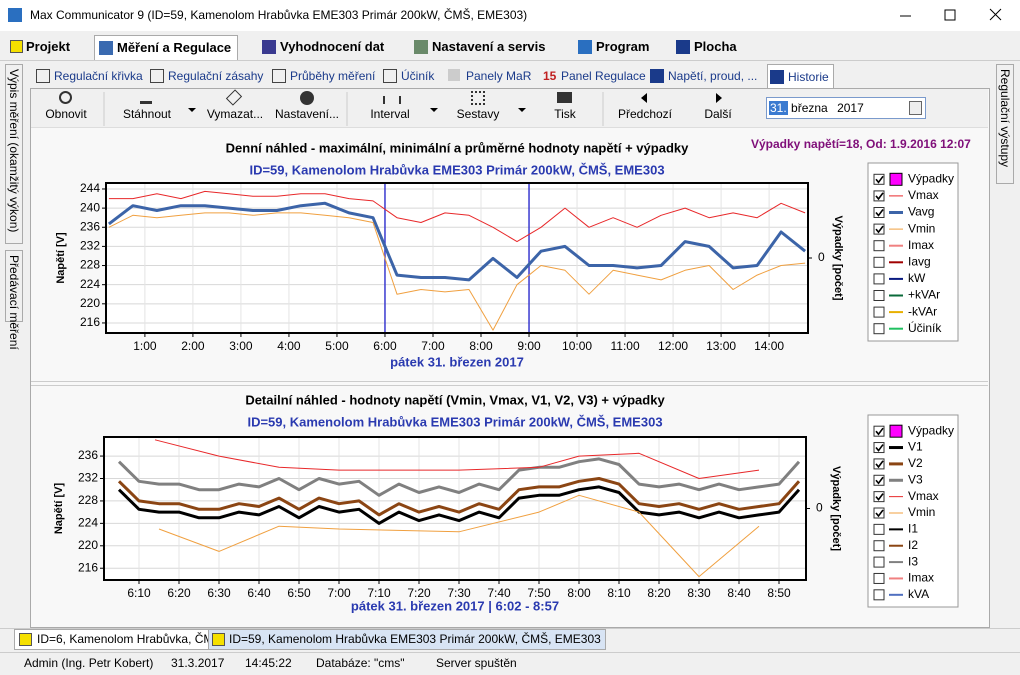 The height and width of the screenshot is (675, 1020). What do you see at coordinates (457, 361) in the screenshot?
I see `x-axis-title: pátek 31. březen 2017` at bounding box center [457, 361].